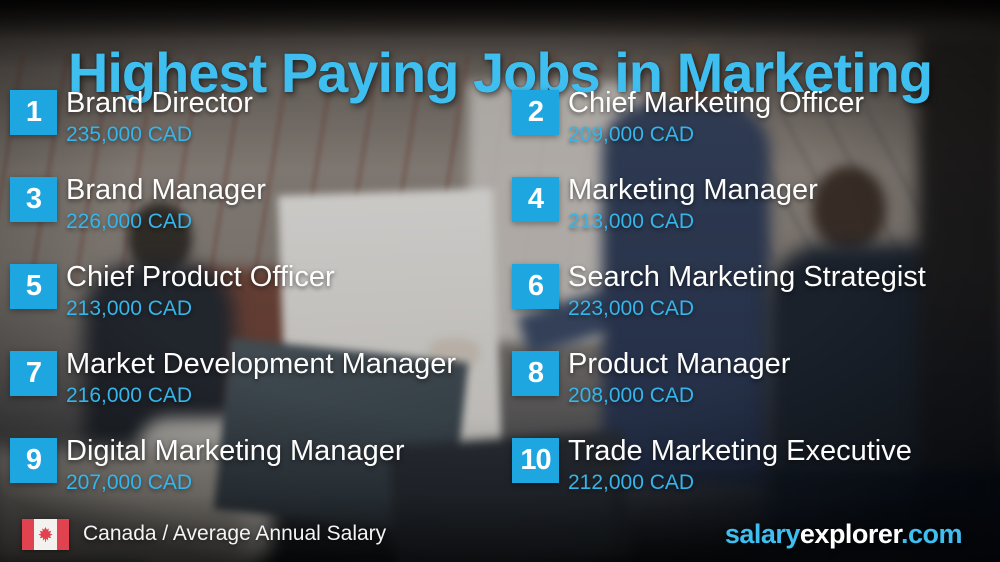 This screenshot has height=562, width=1000. Describe the element at coordinates (200, 277) in the screenshot. I see `job-title: Chief Product Officer` at that location.